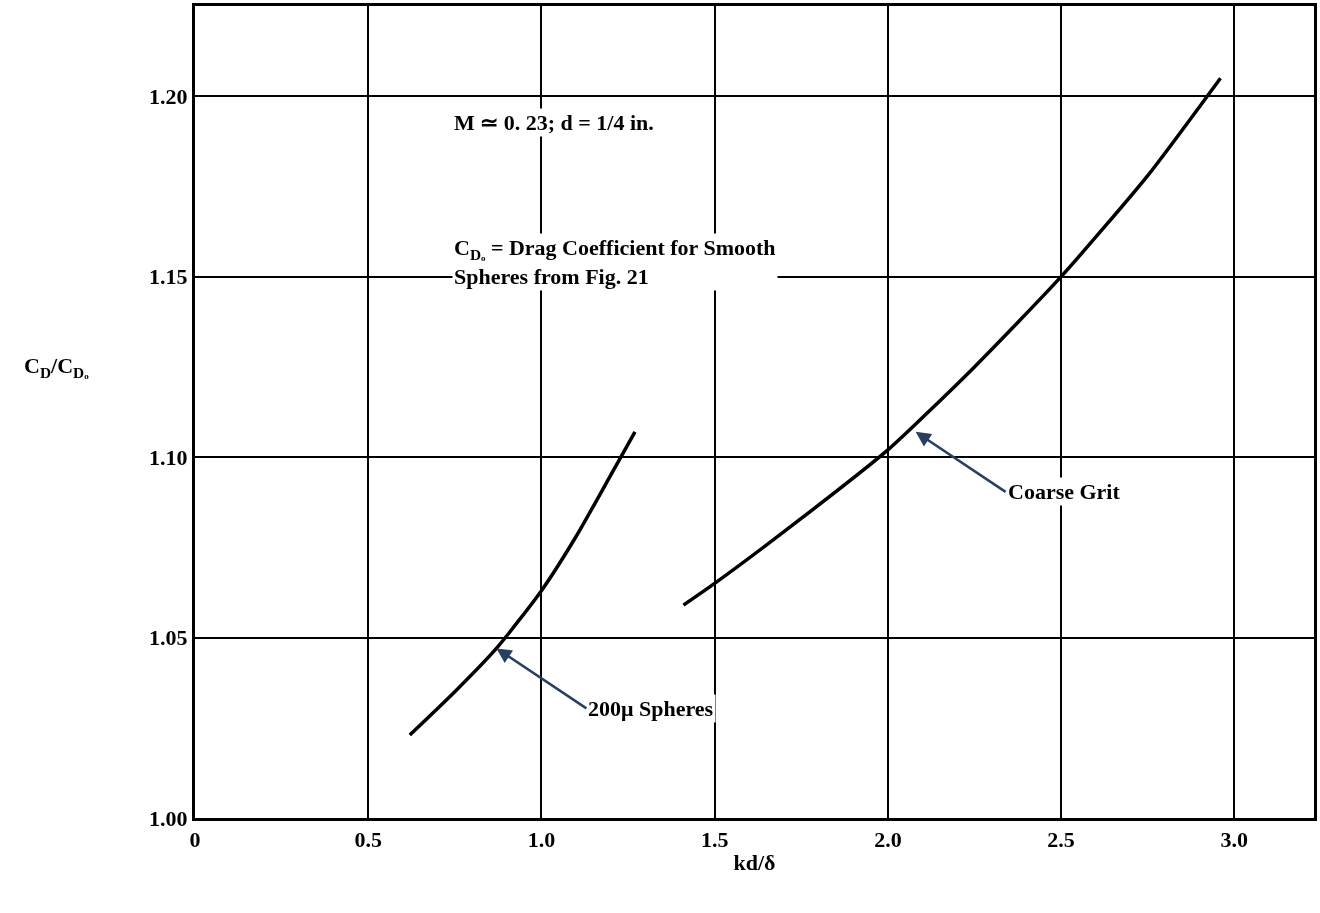 This screenshot has height=913, width=1320. Describe the element at coordinates (1064, 491) in the screenshot. I see `annotation: Coarse Grit` at that location.